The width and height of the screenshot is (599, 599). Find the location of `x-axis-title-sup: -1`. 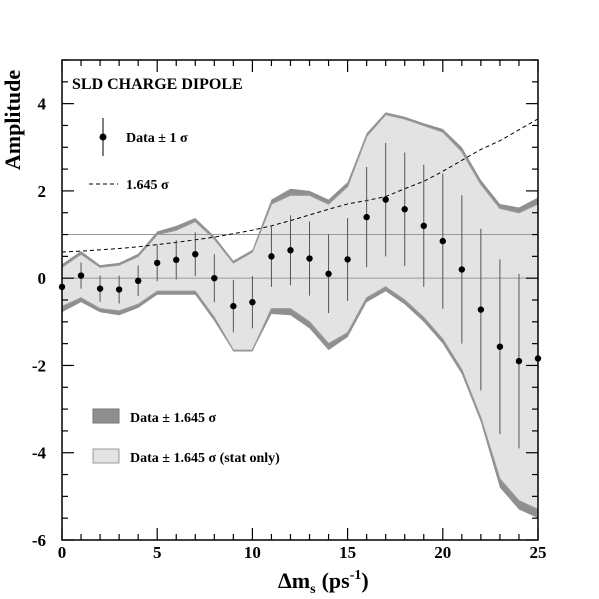

x-axis-title-sup: -1 is located at coordinates (356, 575).